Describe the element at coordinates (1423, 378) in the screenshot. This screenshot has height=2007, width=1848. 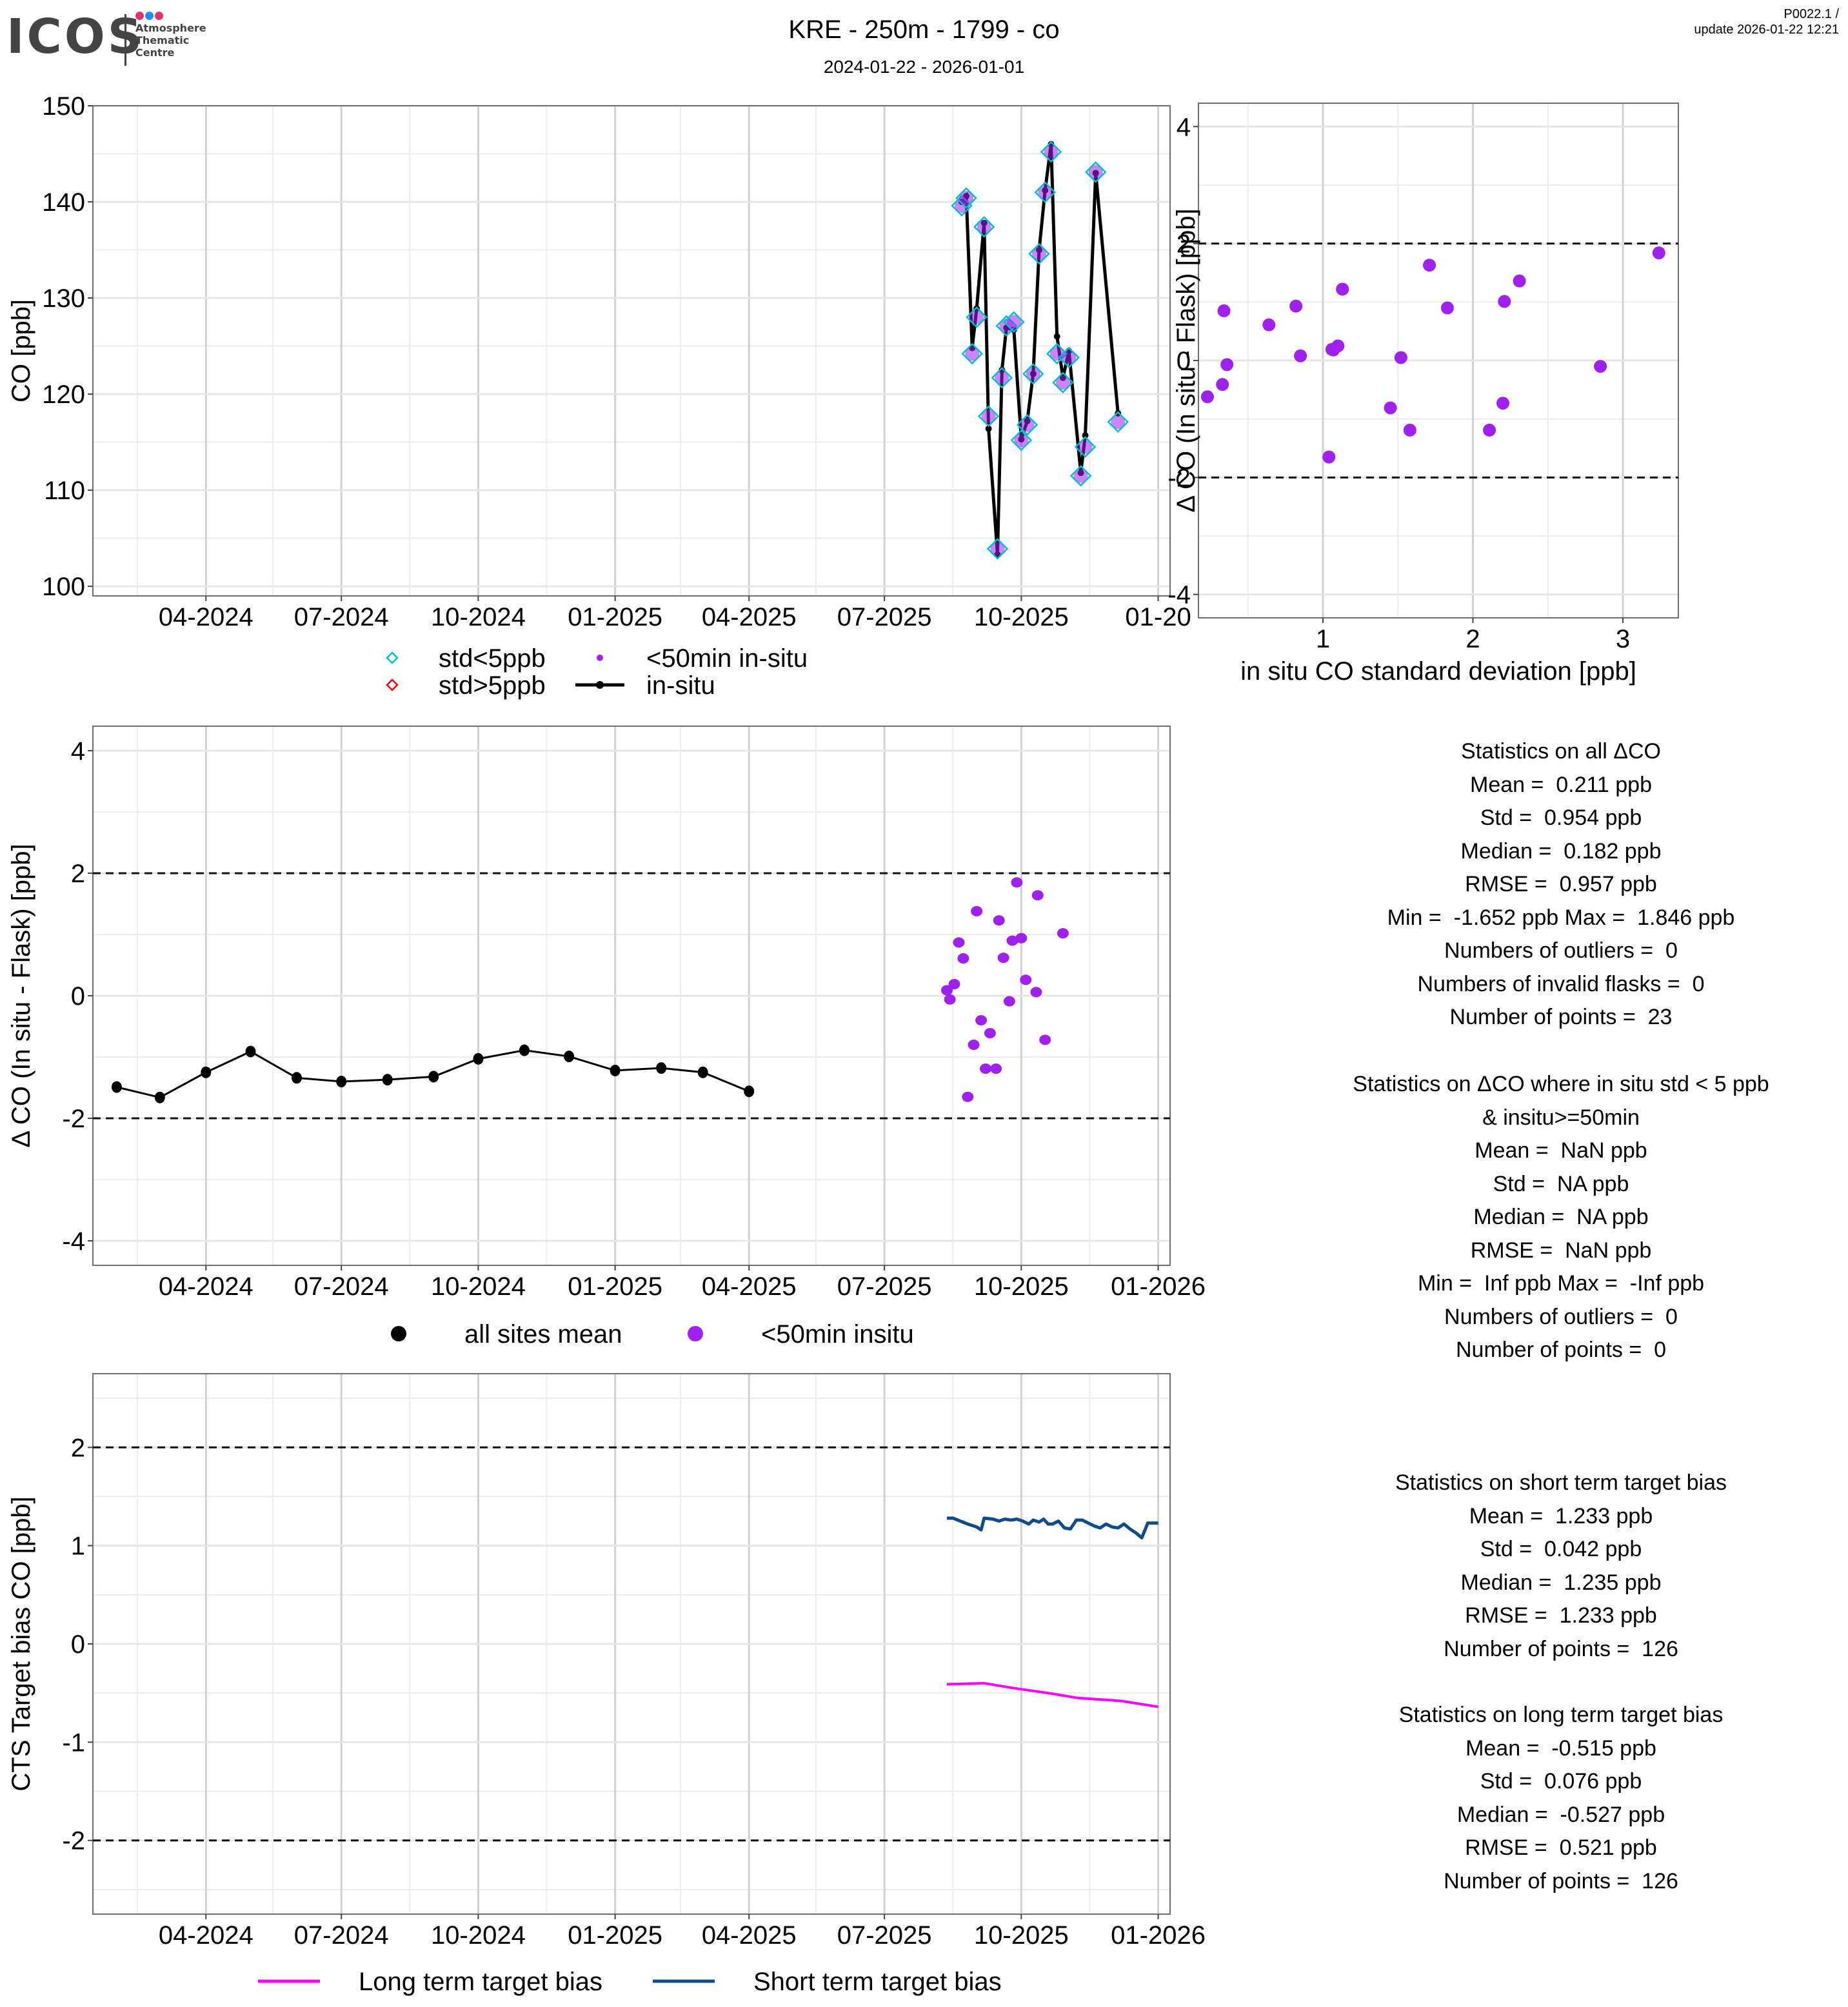
I see `plot-panel: -4 -2 0 2 4 1 2 3` at that location.